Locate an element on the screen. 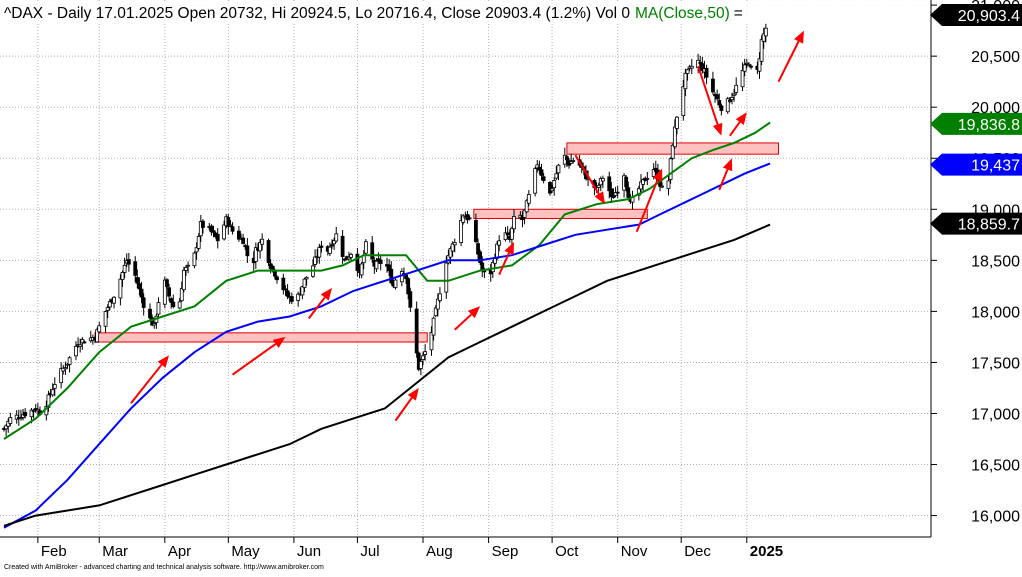  value-badge: 19,437 is located at coordinates (976, 164).